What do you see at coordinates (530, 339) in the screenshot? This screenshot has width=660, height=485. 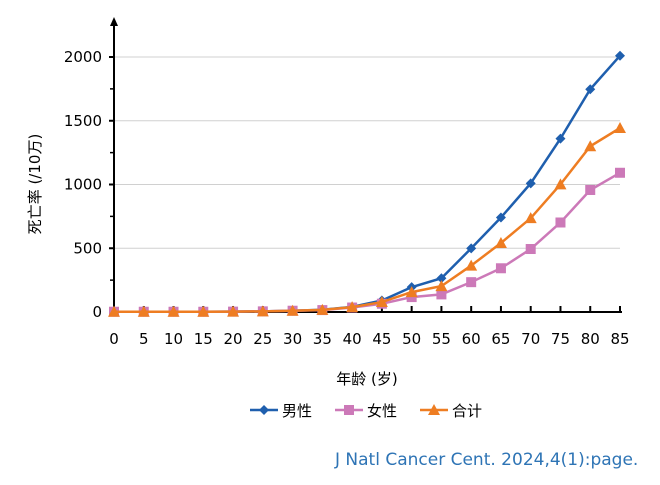 I see `x-tick-label: 70` at bounding box center [530, 339].